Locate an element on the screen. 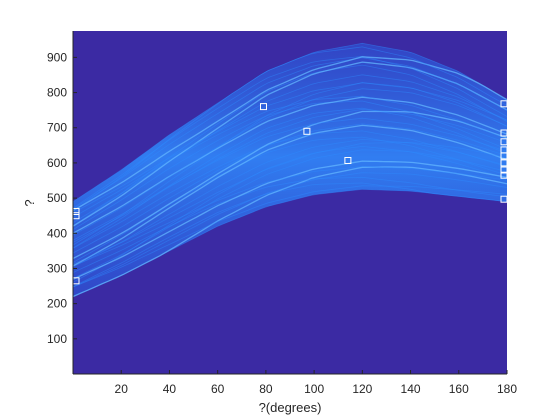  y-tick-label: 900 is located at coordinates (57, 57).